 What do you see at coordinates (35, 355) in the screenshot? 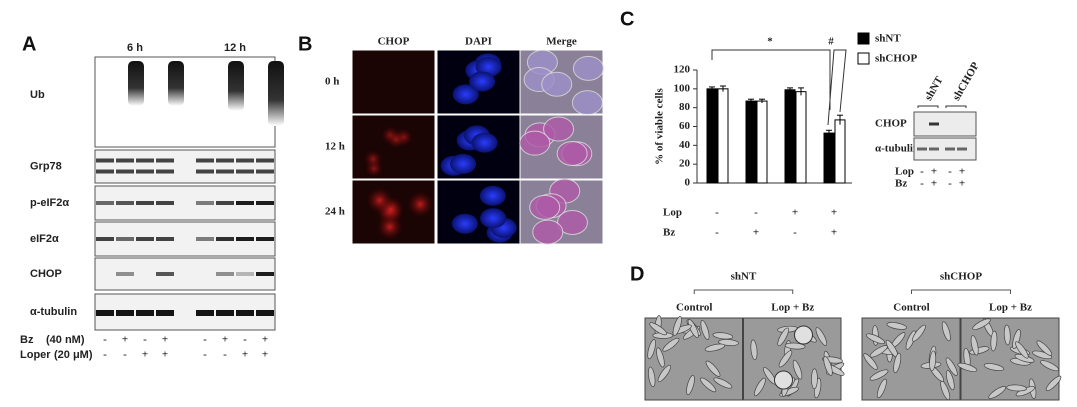
I see `treatment-name: Loper` at bounding box center [35, 355].